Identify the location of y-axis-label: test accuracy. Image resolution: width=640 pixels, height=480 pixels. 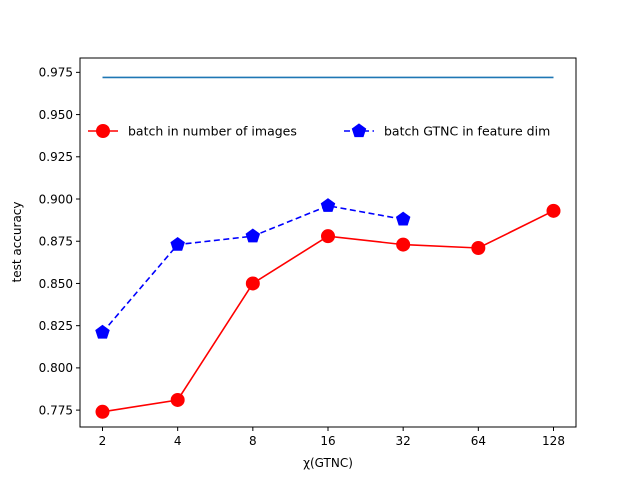
(17, 242).